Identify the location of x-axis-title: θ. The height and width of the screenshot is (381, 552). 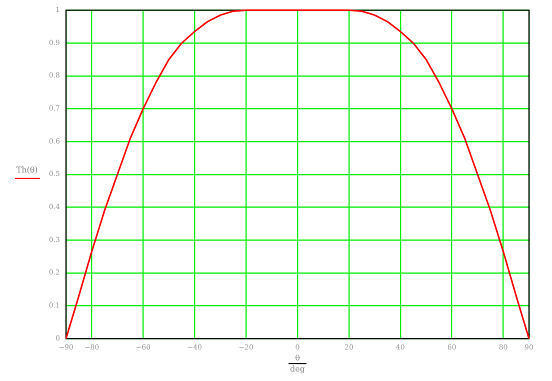
(297, 358).